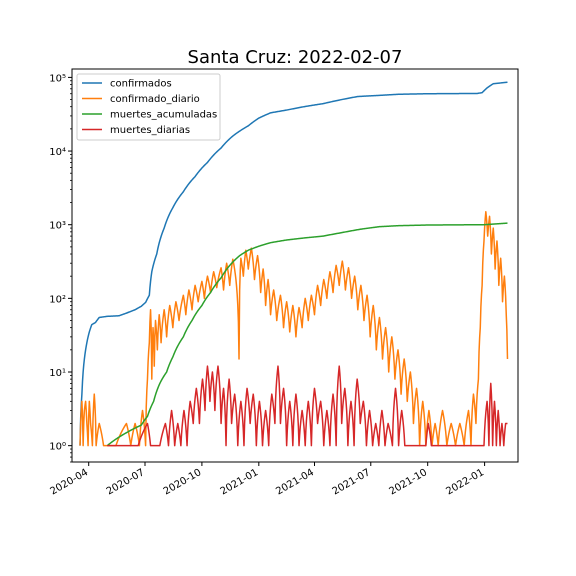 The width and height of the screenshot is (576, 576). I want to click on y-tick-label: 10², so click(57, 299).